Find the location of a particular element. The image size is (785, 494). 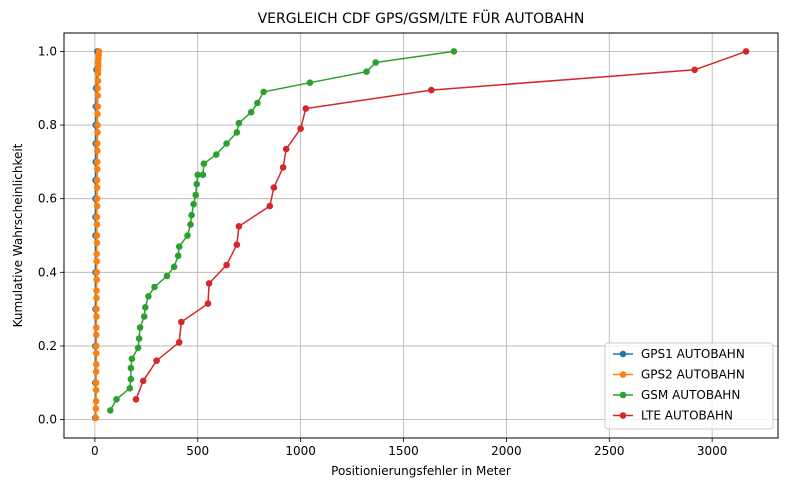

legend-label: GPS1 AUTOBAHN is located at coordinates (693, 354).